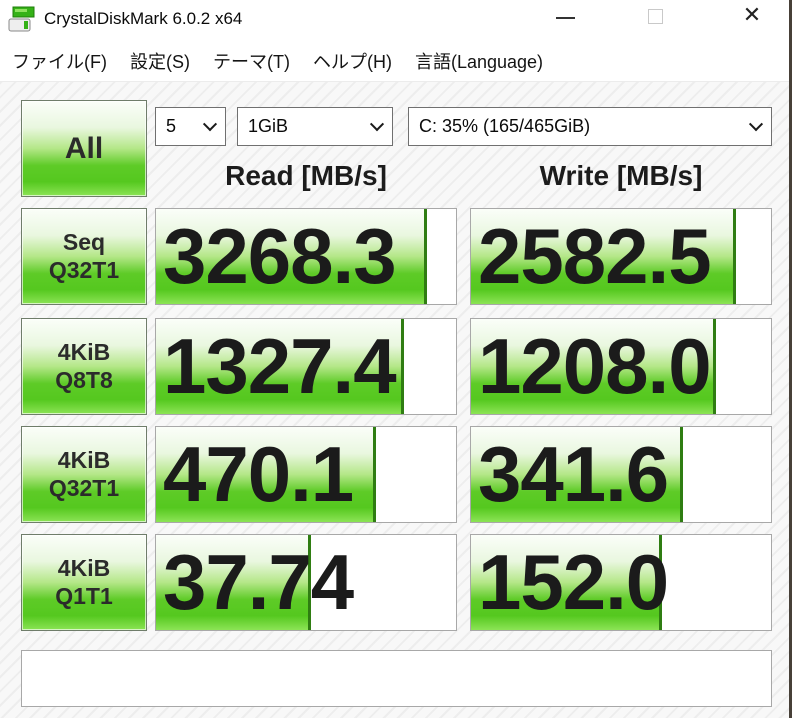 Image resolution: width=800 pixels, height=718 pixels. I want to click on result-cell-4kib-q32t1-write: 341.6, so click(621, 474).